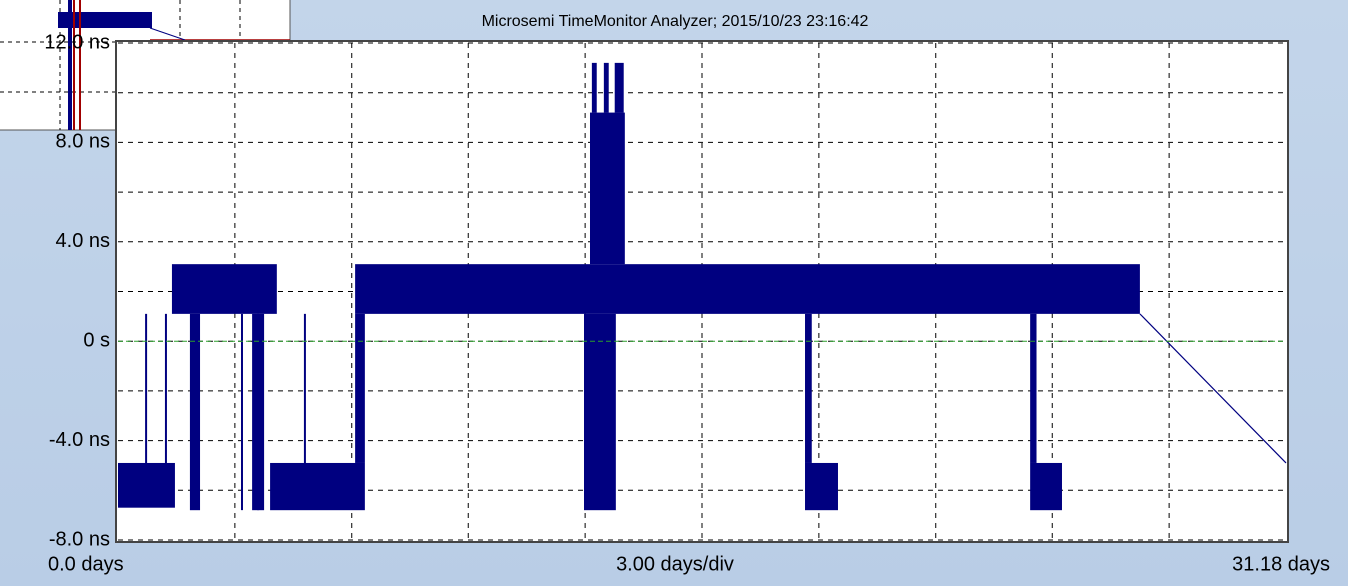 The image size is (1348, 586). Describe the element at coordinates (83, 142) in the screenshot. I see `y-tick-label: 8.0 ns` at that location.